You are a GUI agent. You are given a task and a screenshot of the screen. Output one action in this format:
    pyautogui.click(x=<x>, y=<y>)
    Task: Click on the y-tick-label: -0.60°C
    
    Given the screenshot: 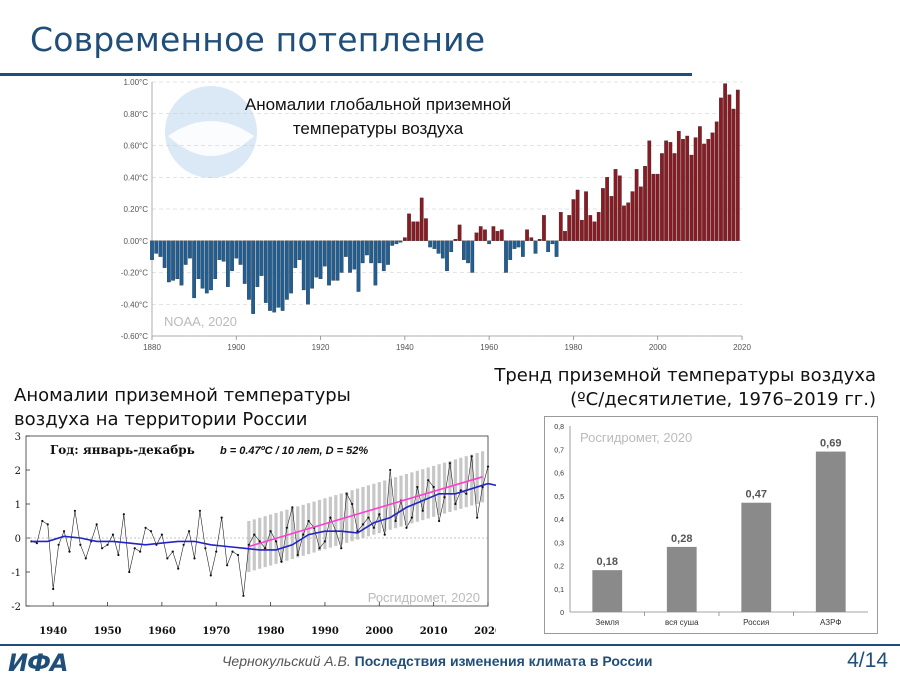 What is the action you would take?
    pyautogui.click(x=134, y=336)
    